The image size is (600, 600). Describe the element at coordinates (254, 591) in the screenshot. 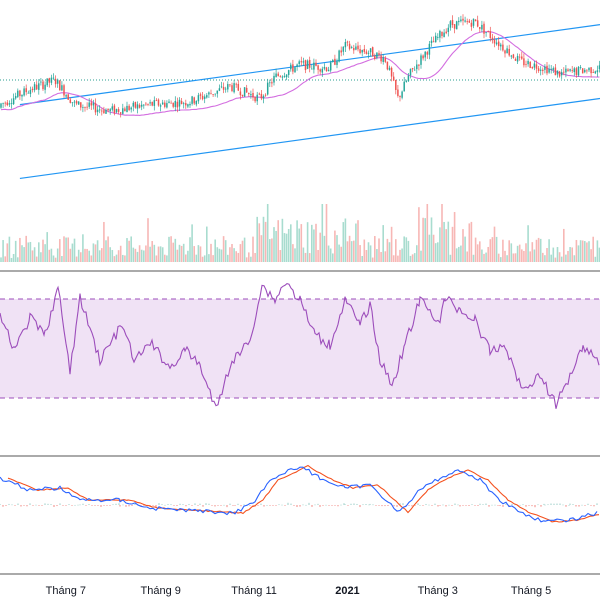

I see `x-tick-label: Tháng 11` at that location.